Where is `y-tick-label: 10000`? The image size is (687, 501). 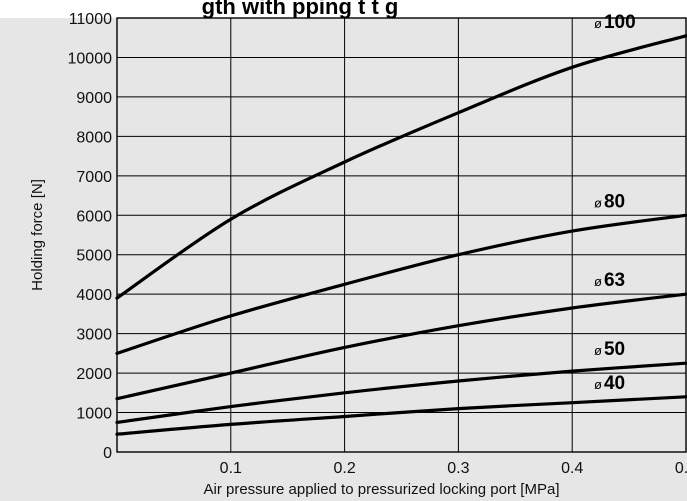
y-tick-label: 10000 is located at coordinates (90, 58).